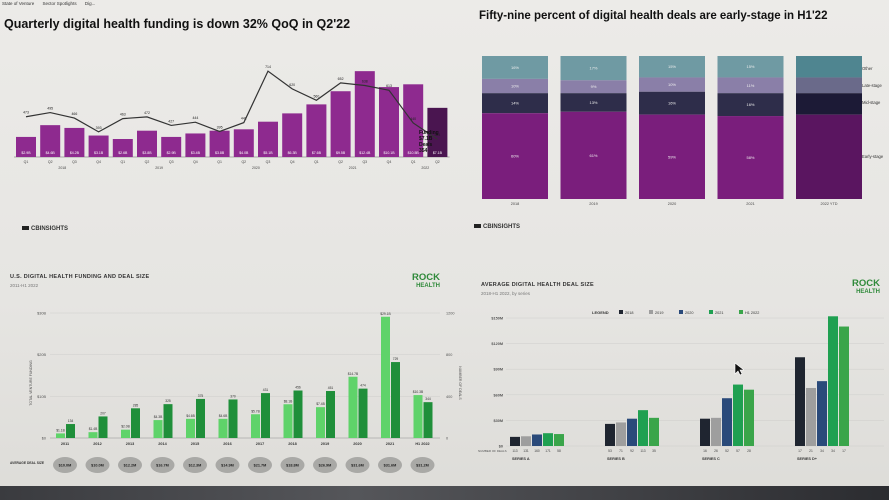 This screenshot has height=500, width=889. What do you see at coordinates (438, 153) in the screenshot?
I see `bar-value-label: $7.1B` at bounding box center [438, 153].